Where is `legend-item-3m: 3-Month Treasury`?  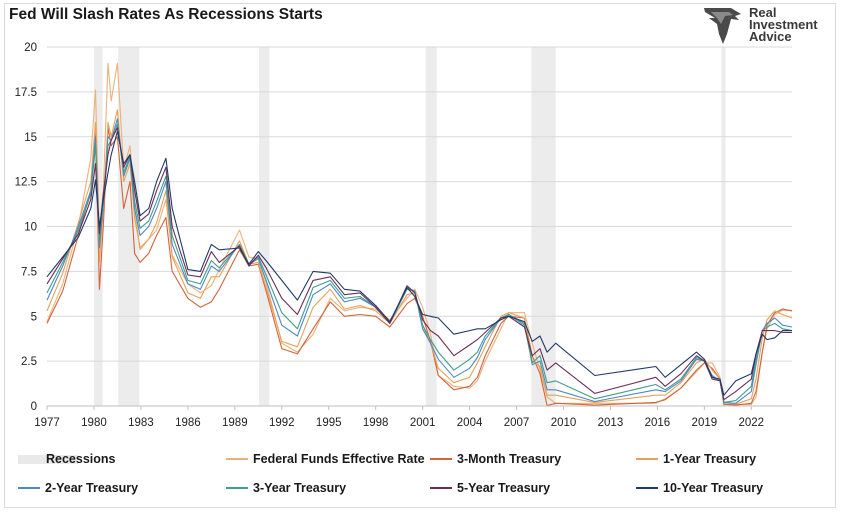 legend-item-3m: 3-Month Treasury is located at coordinates (495, 459).